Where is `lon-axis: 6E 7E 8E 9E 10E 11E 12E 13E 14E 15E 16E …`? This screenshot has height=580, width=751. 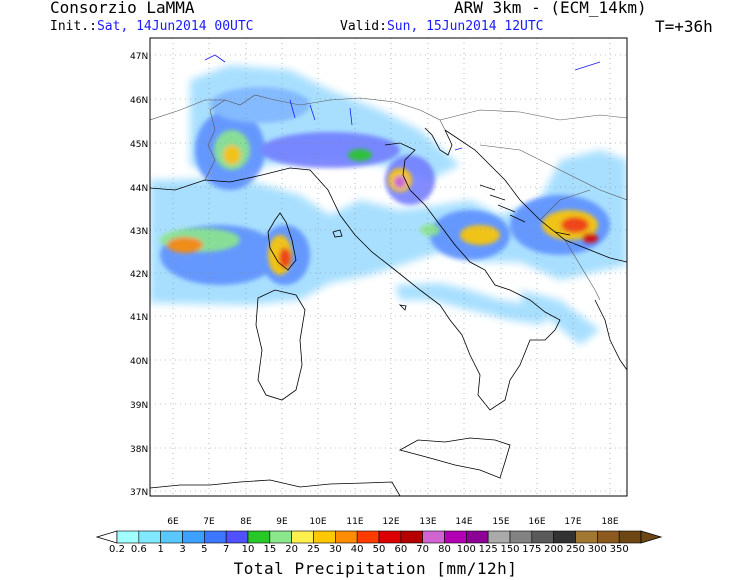
lon-axis: 6E 7E 8E 9E 10E 11E 12E 13E 14E 15E 16E … is located at coordinates (393, 522).